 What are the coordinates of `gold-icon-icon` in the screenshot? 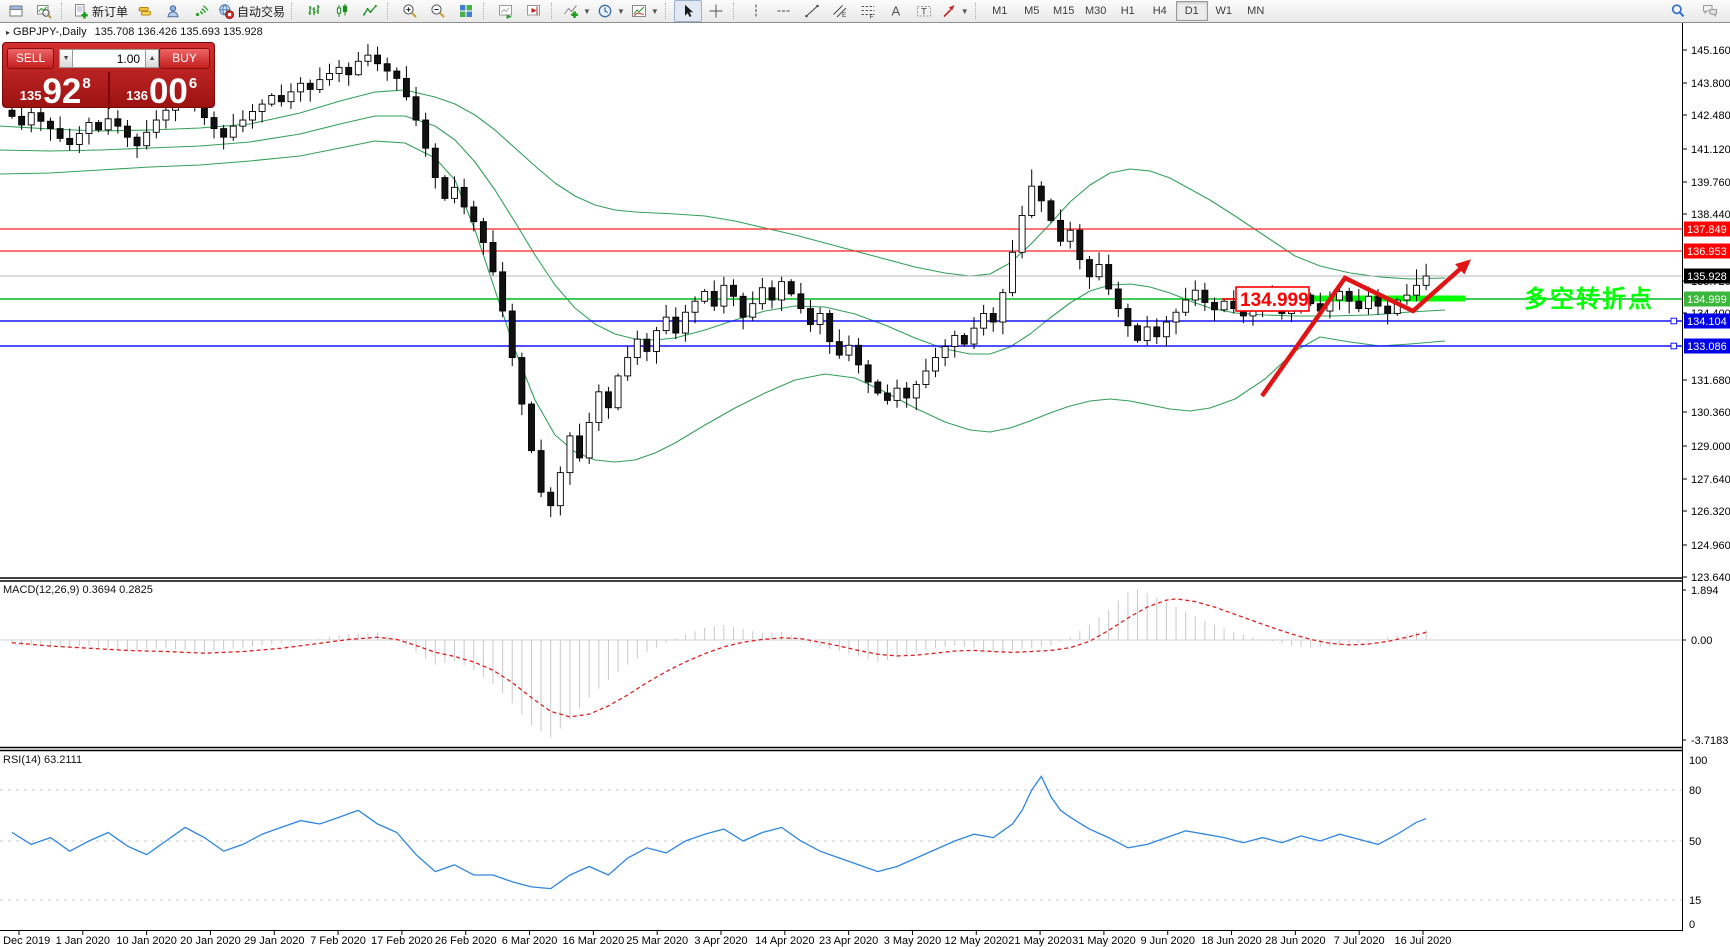 It's located at (145, 11).